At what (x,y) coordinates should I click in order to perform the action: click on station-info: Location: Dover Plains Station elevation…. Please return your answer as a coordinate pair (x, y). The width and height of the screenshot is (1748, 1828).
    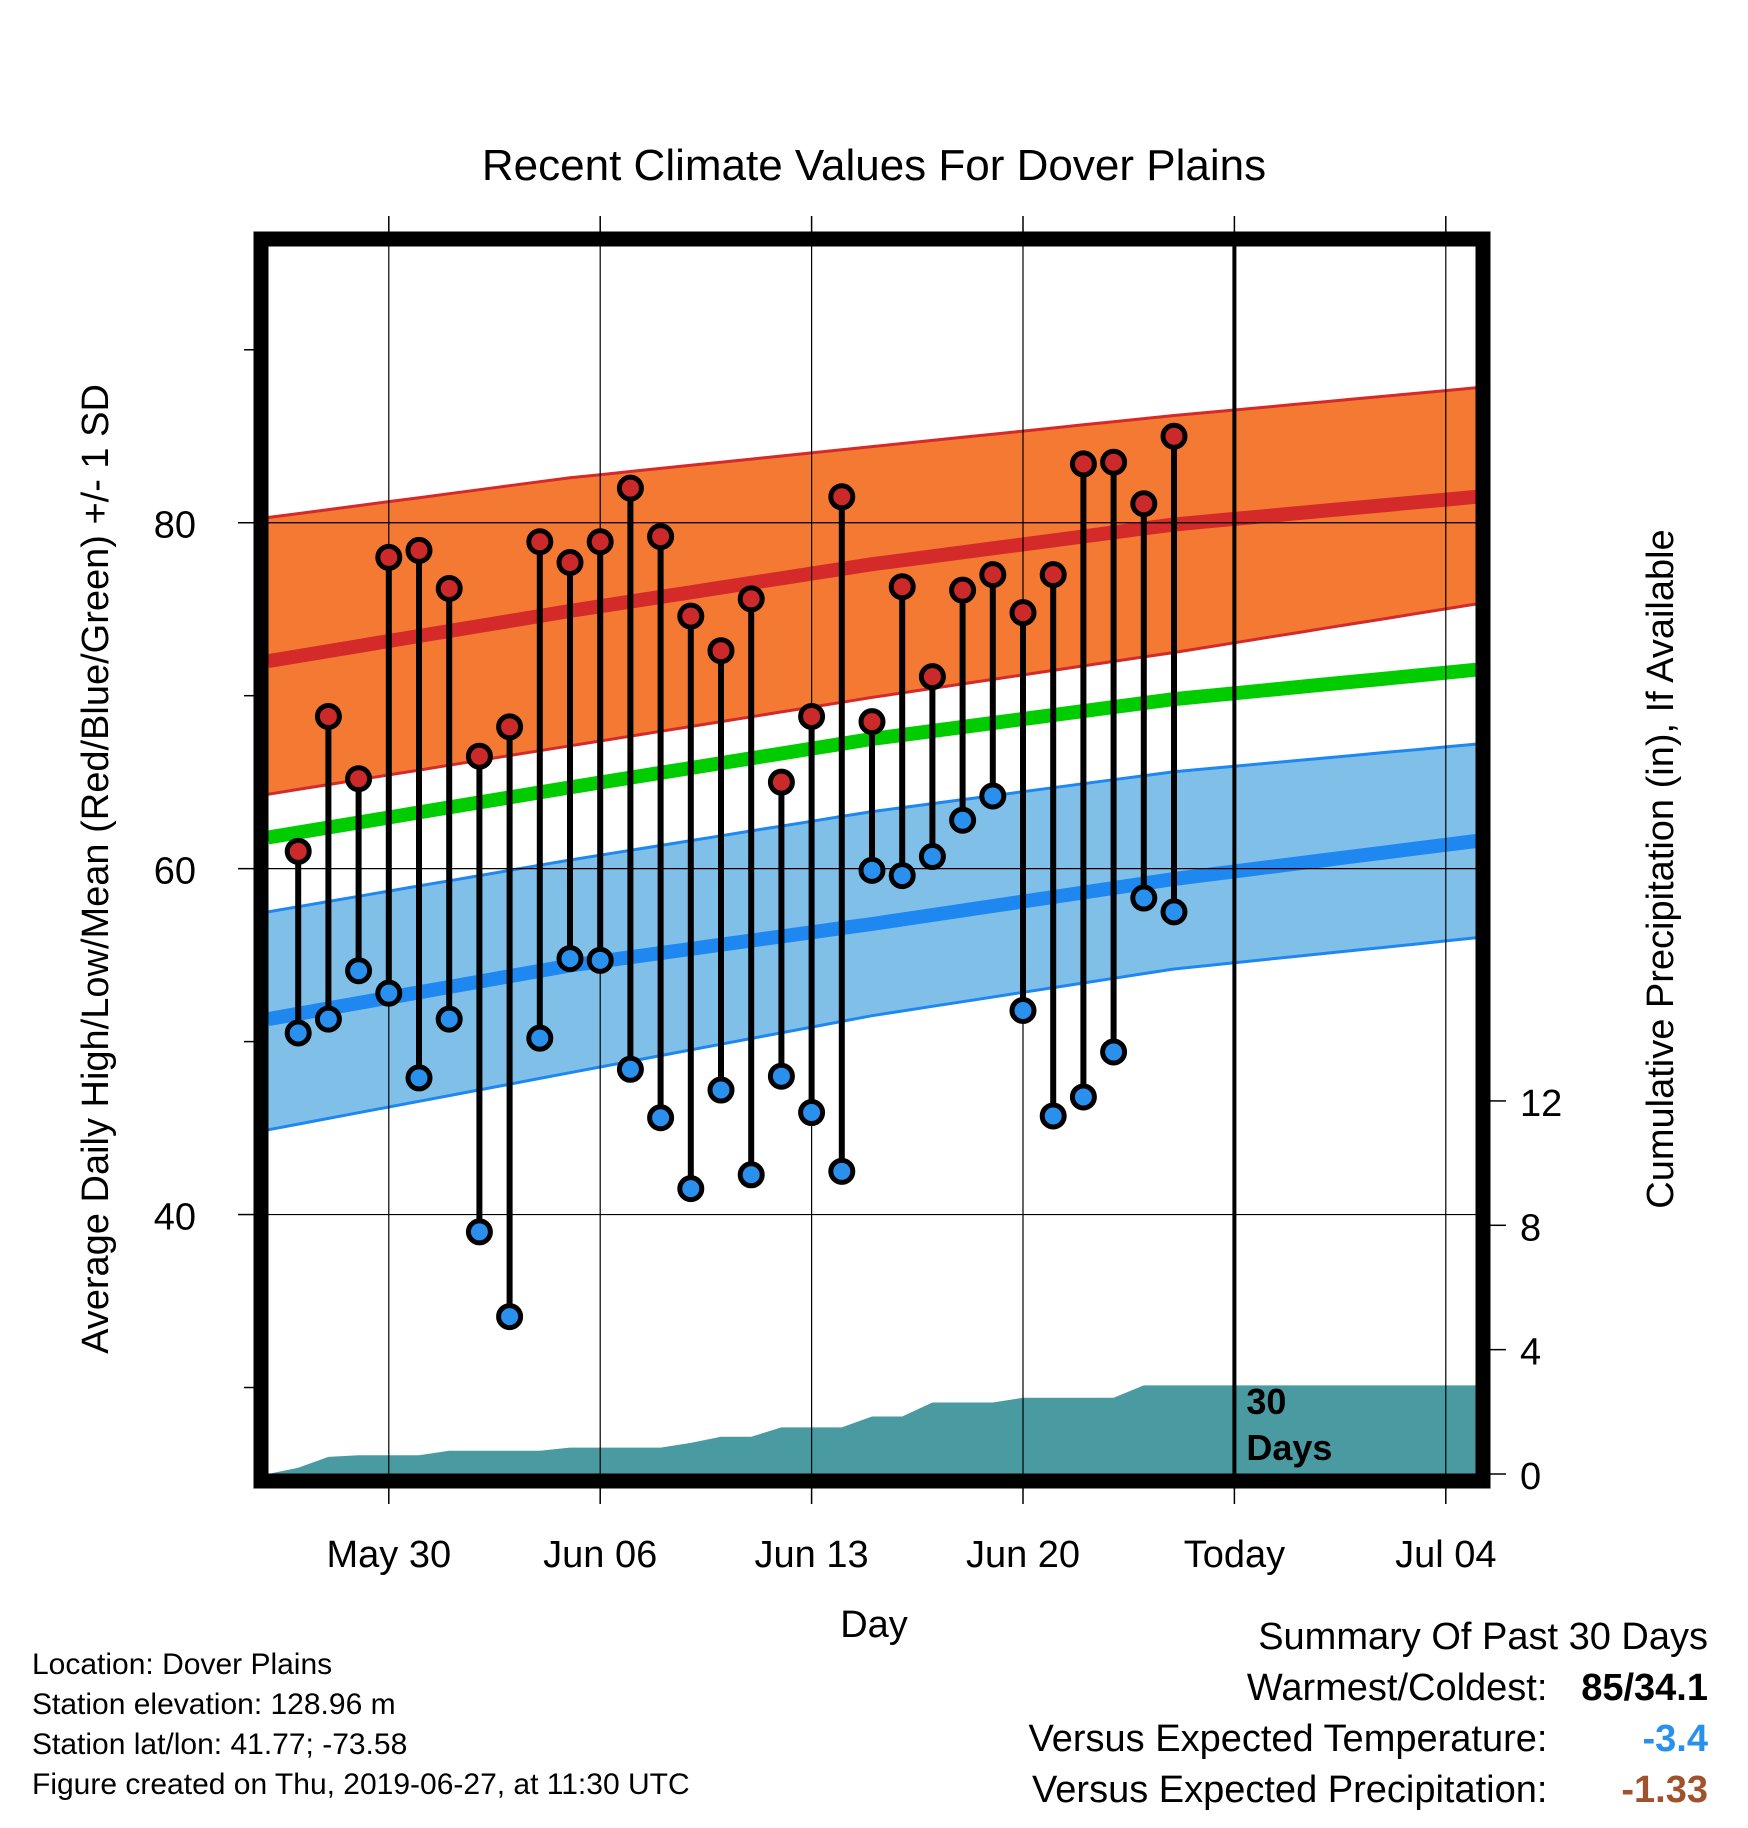
    Looking at the image, I should click on (361, 1725).